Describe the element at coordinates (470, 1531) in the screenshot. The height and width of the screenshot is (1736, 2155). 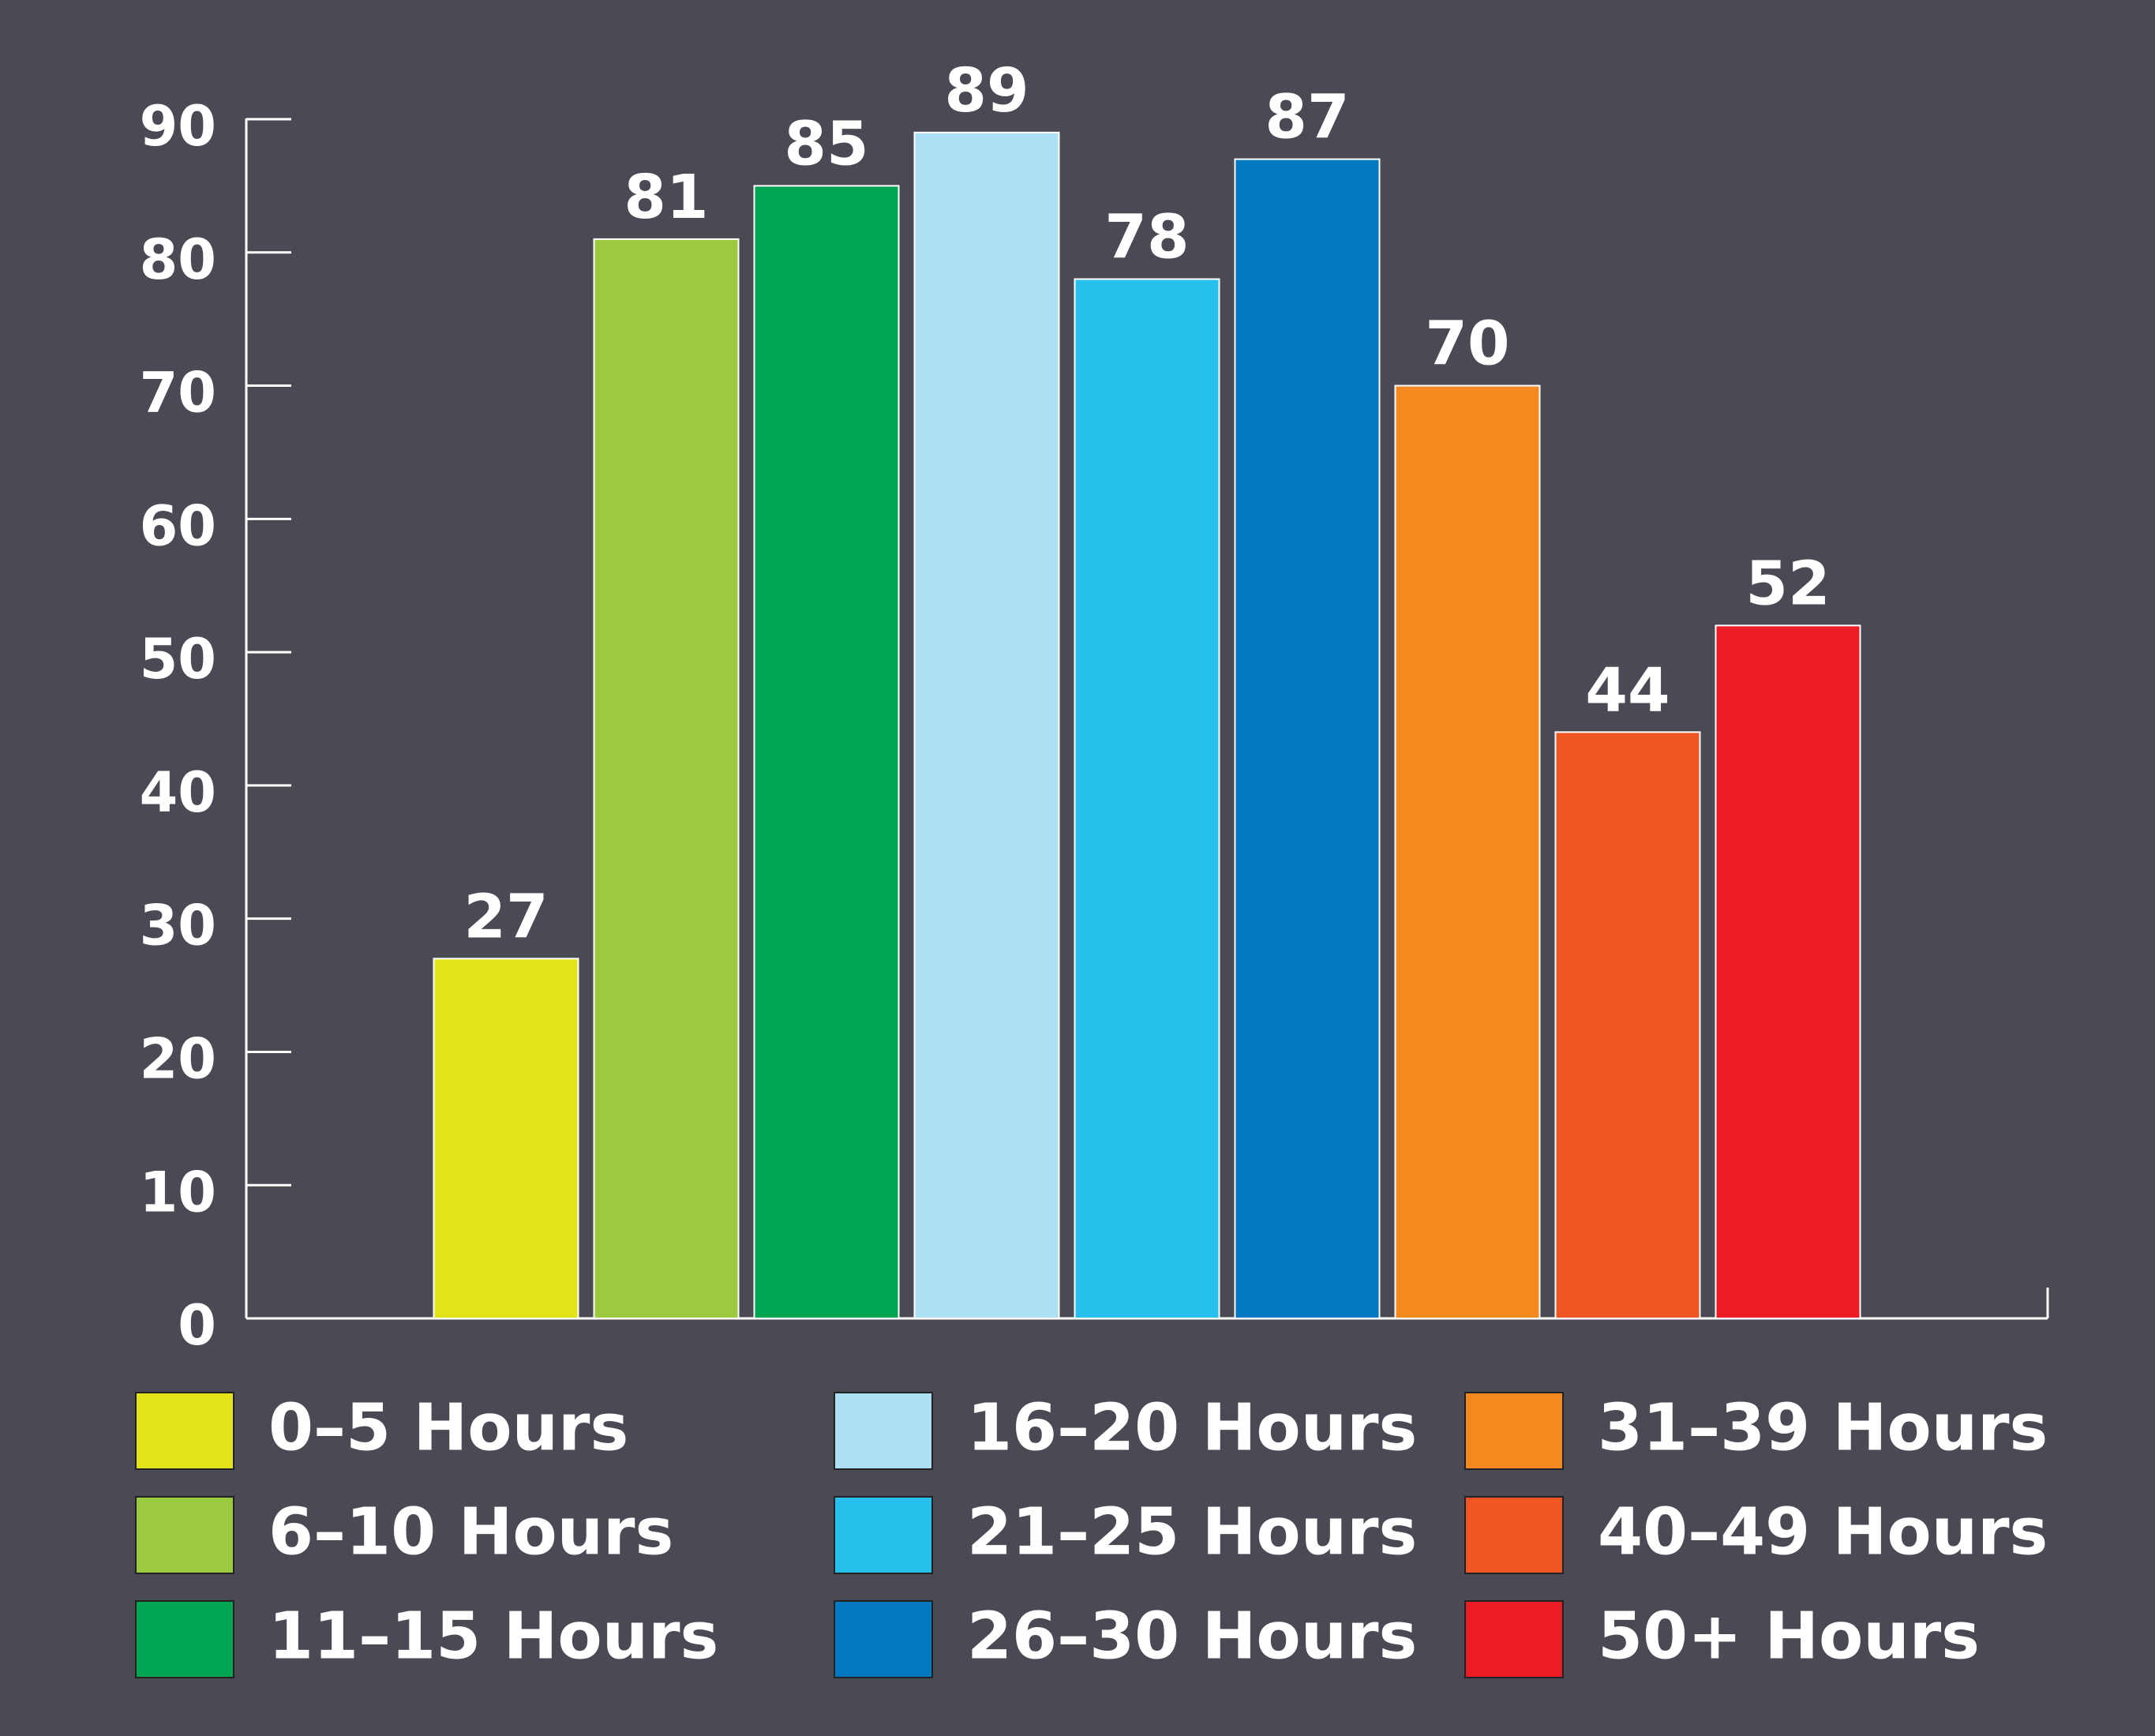
I see `legend-label: 6–10 Hours` at that location.